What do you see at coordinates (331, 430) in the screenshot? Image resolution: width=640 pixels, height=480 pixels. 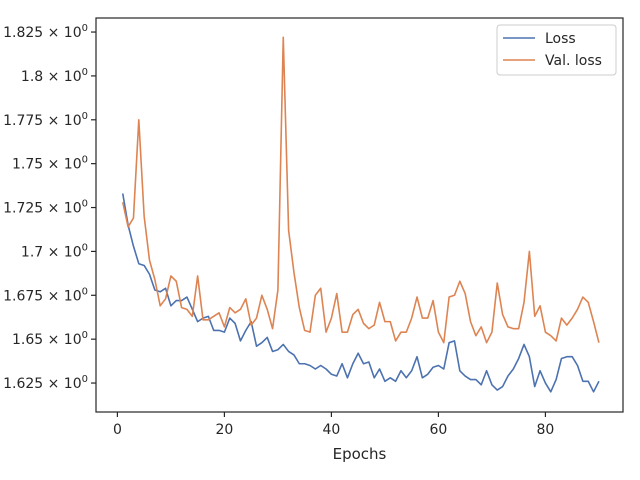 I see `x-tick-label: 40` at bounding box center [331, 430].